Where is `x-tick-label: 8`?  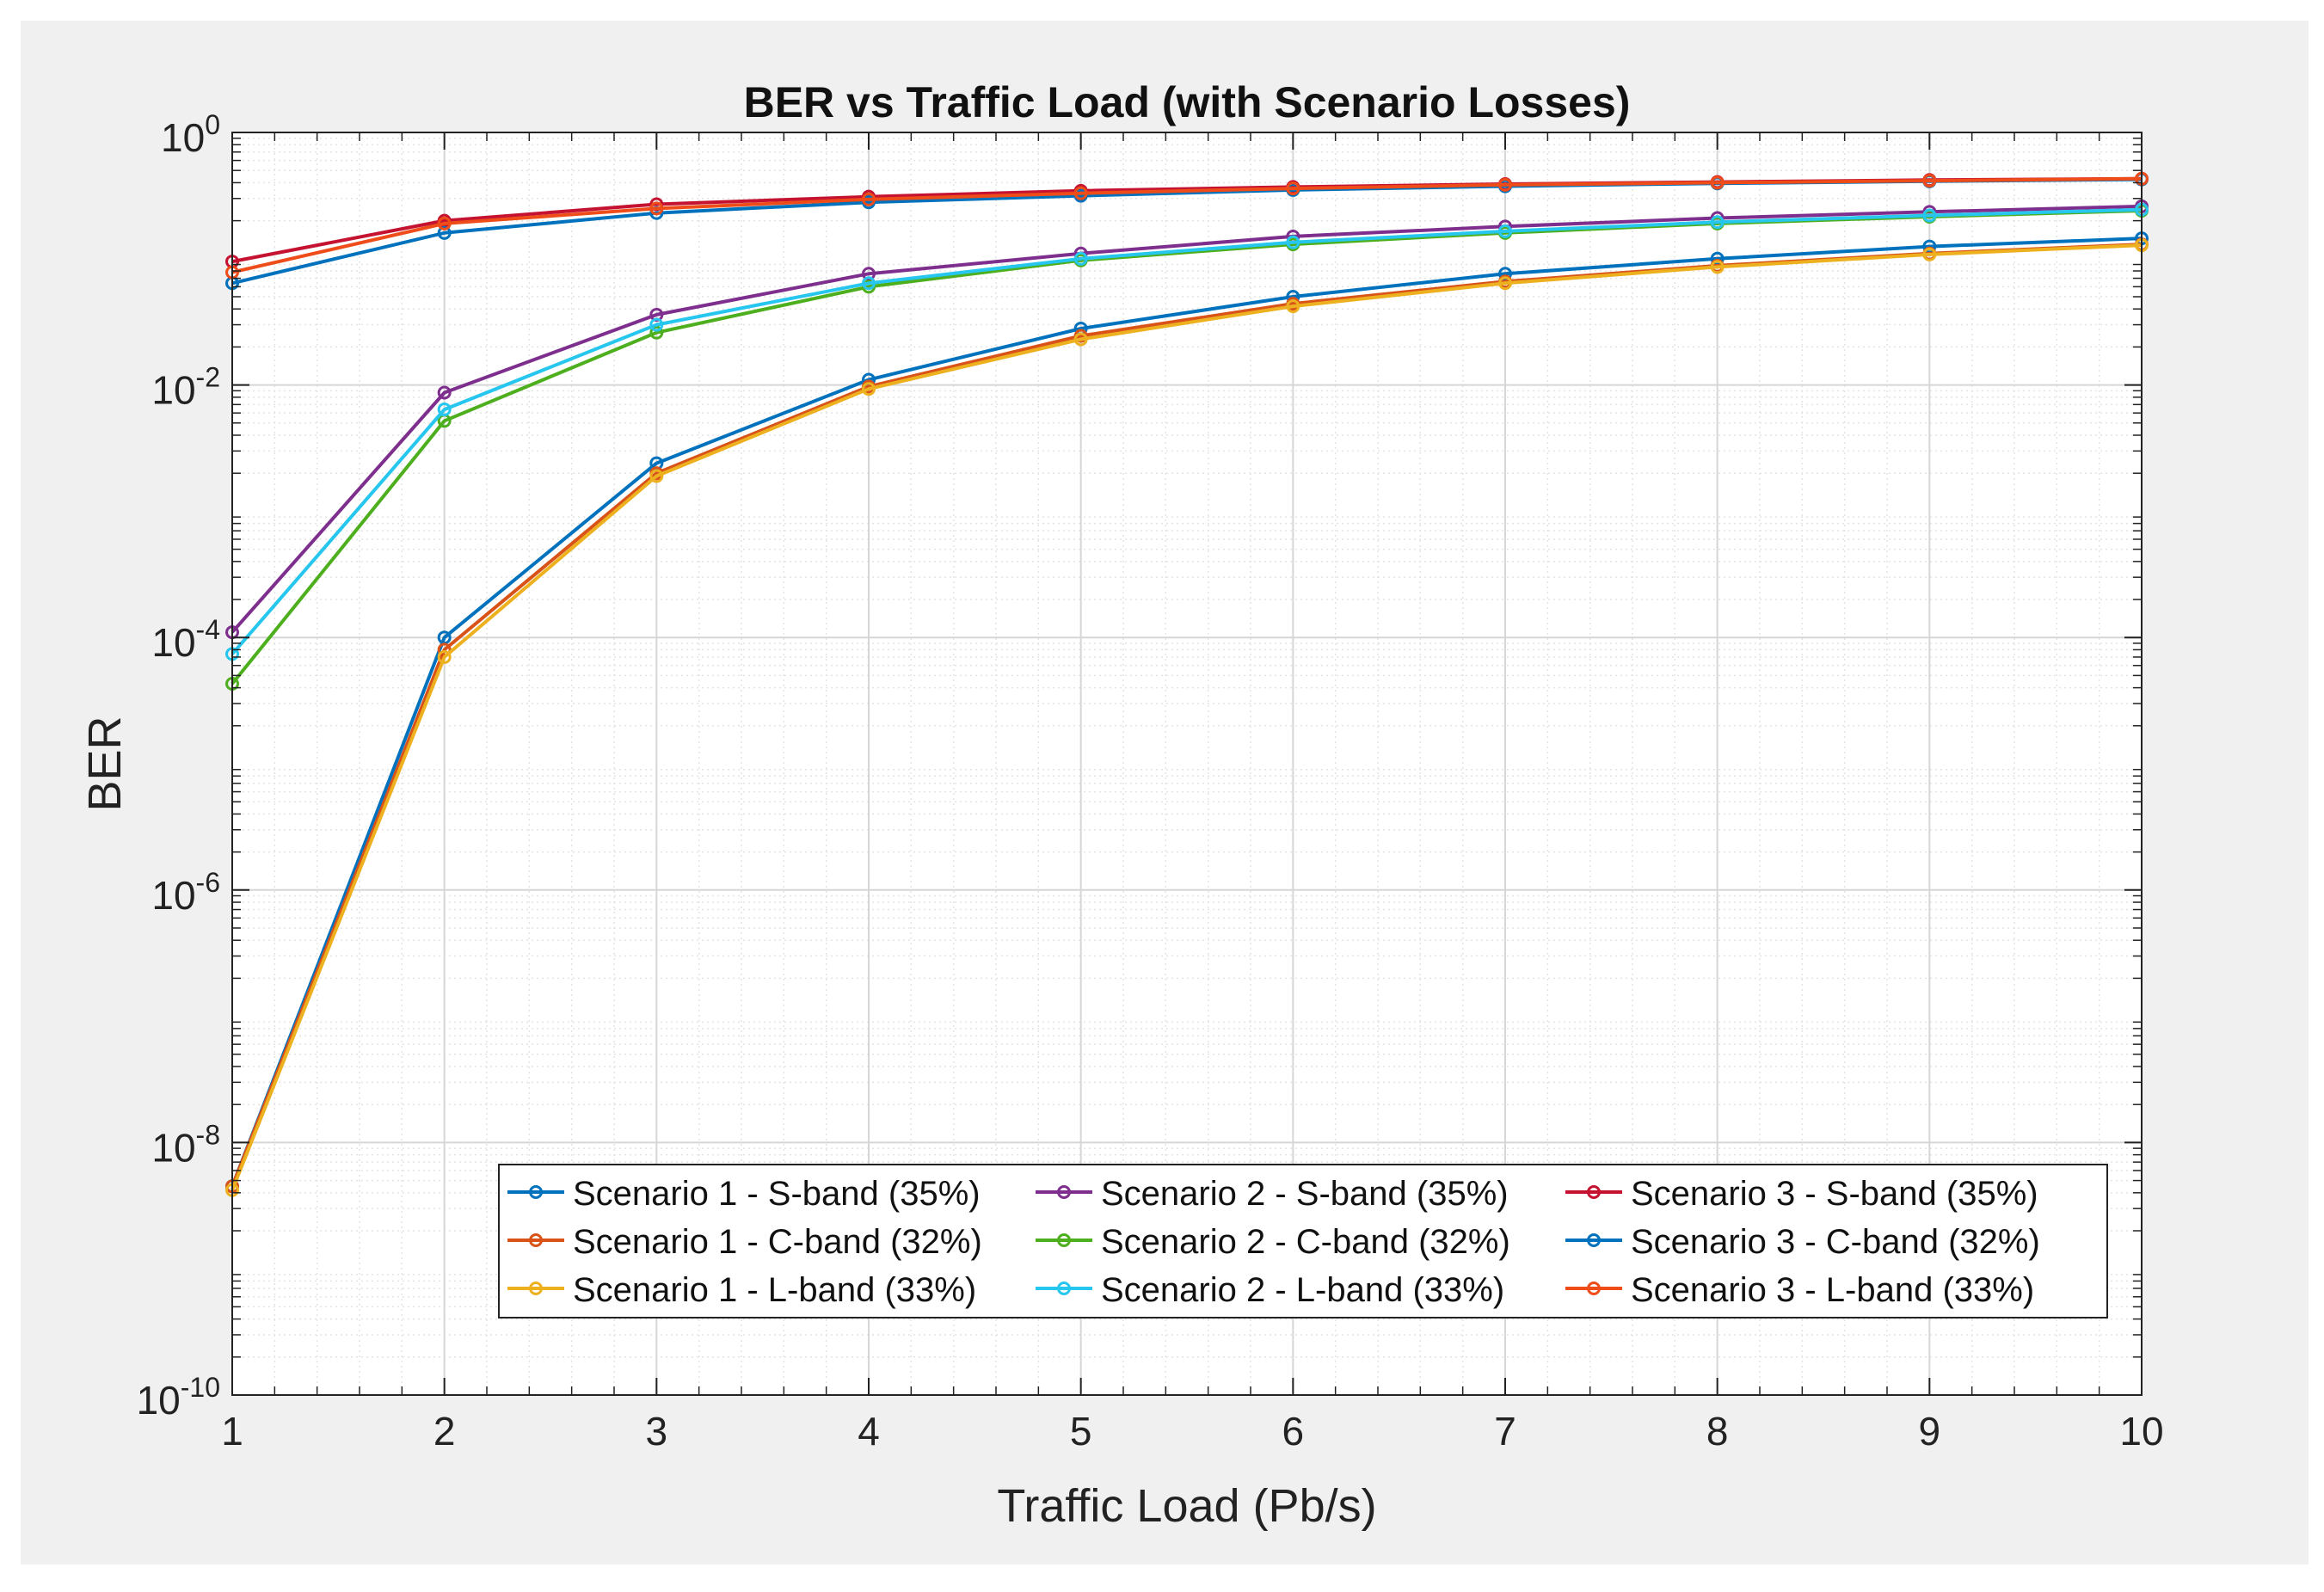
x-tick-label: 8 is located at coordinates (1717, 1431).